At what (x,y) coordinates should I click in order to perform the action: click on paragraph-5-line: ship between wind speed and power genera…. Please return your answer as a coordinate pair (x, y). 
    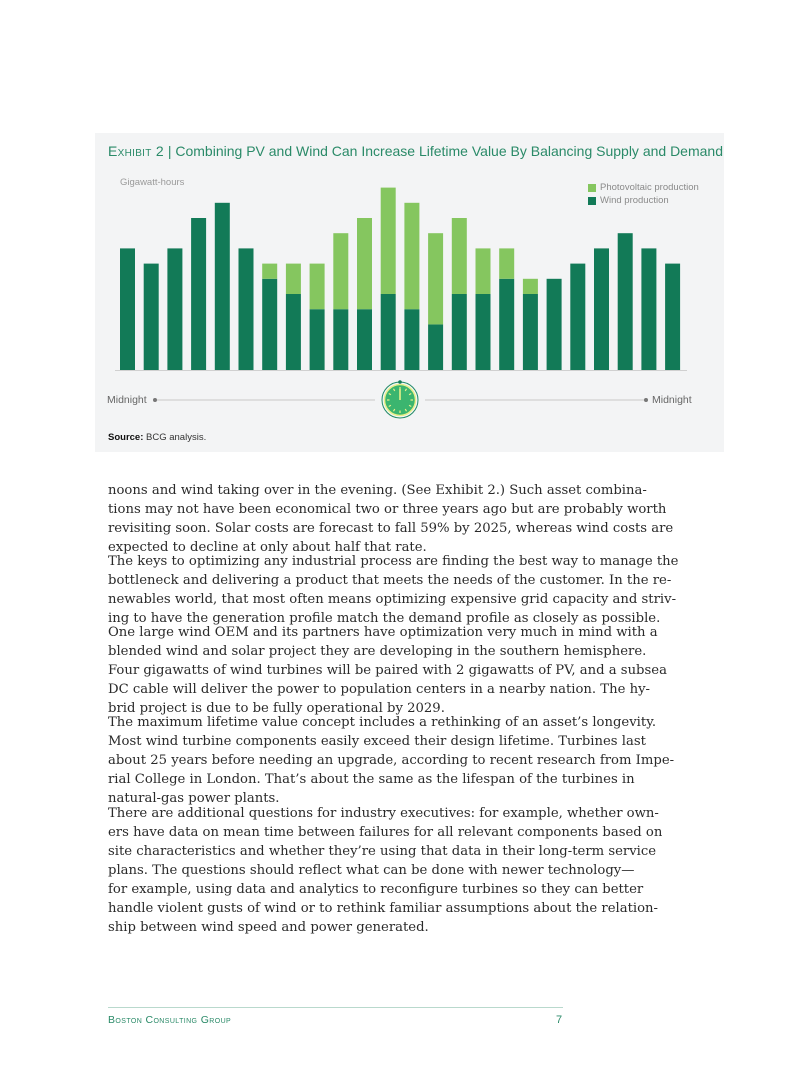
    Looking at the image, I should click on (268, 927).